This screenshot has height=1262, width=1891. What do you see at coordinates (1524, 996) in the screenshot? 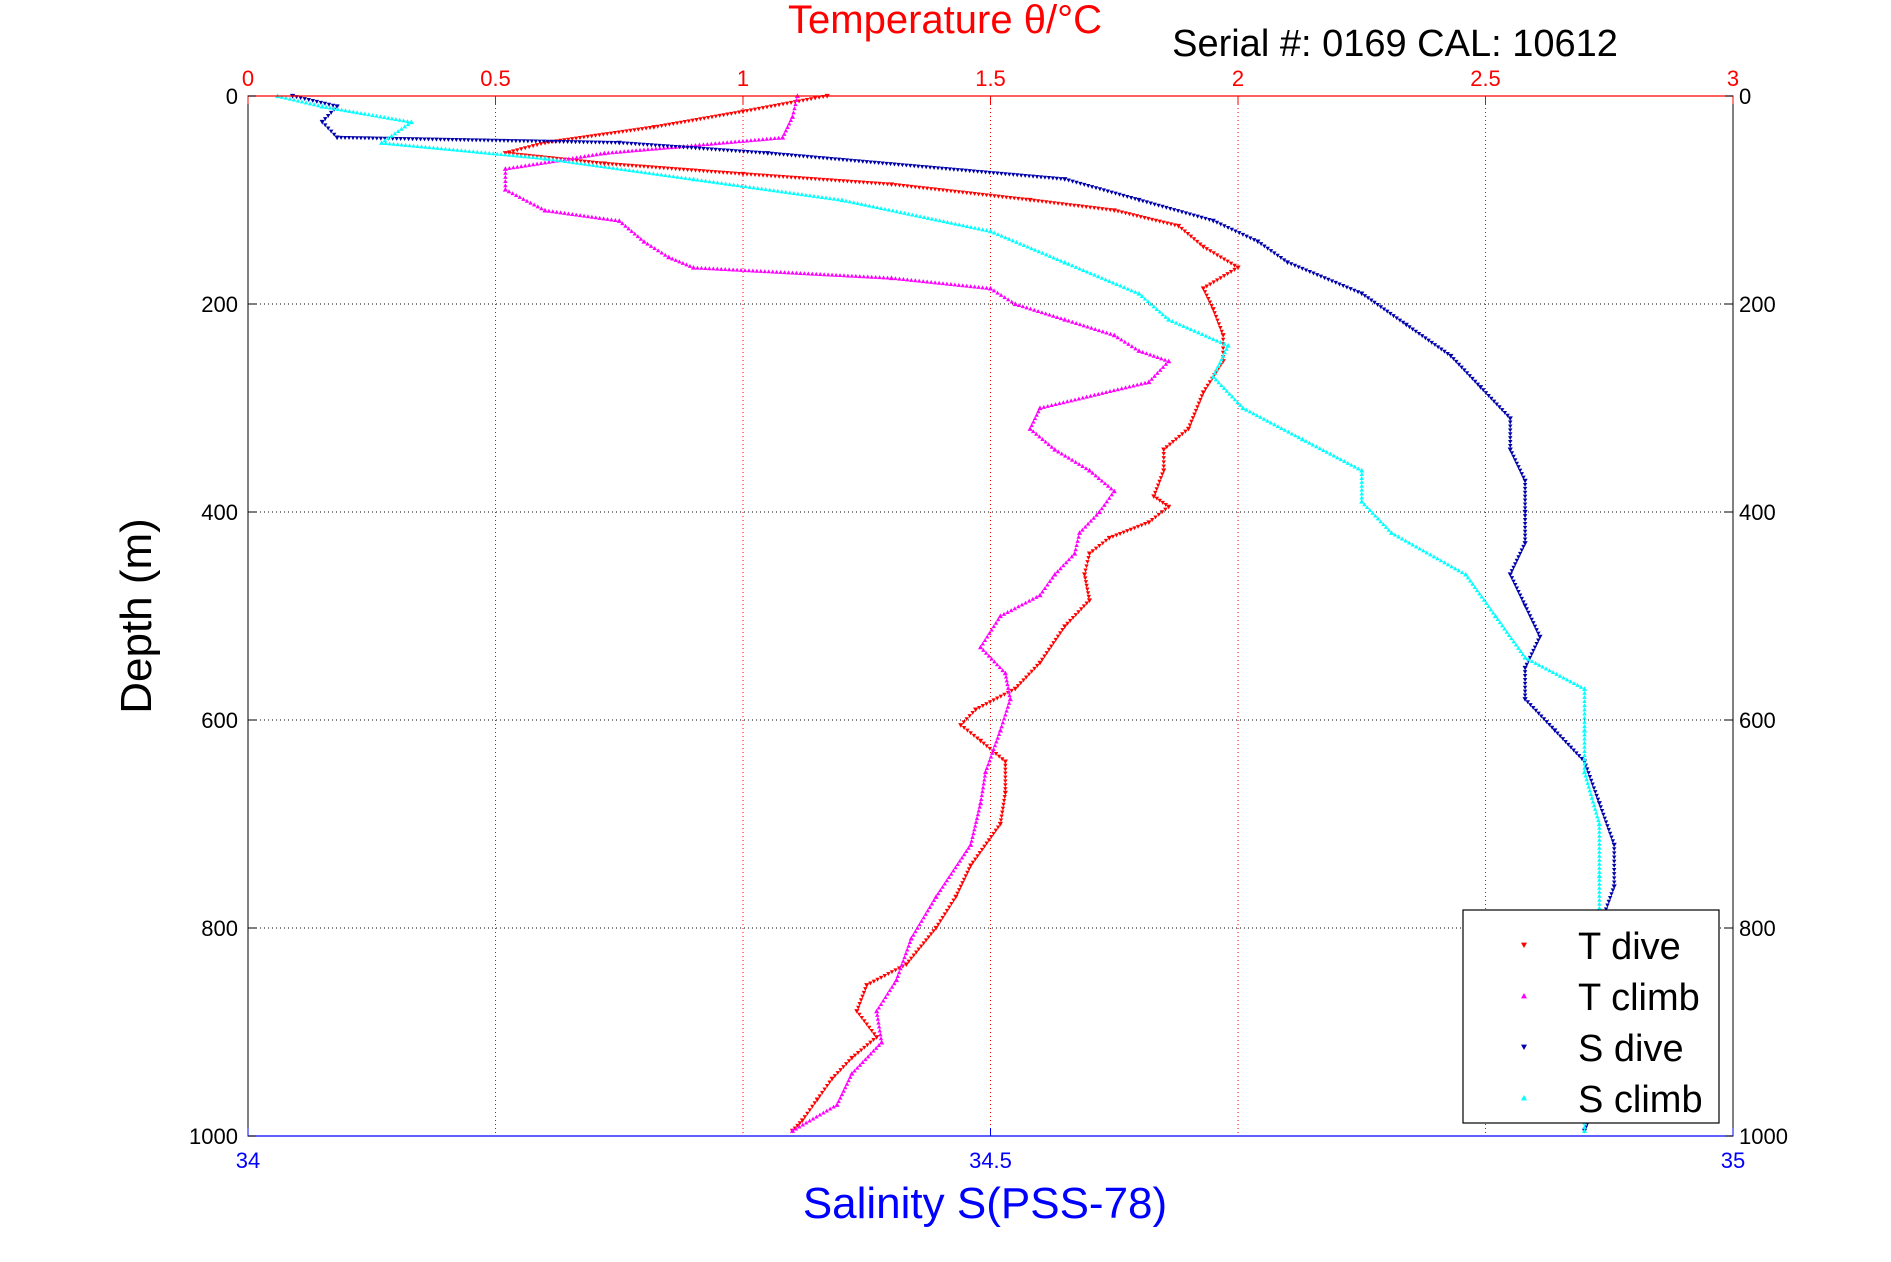
I see `legend-marker` at bounding box center [1524, 996].